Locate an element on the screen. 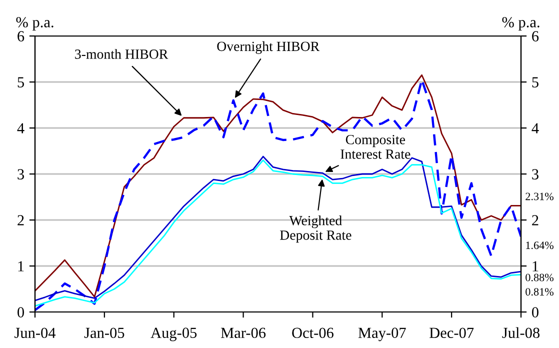 The height and width of the screenshot is (348, 559). text: 3-month HIBOR is located at coordinates (121, 54).